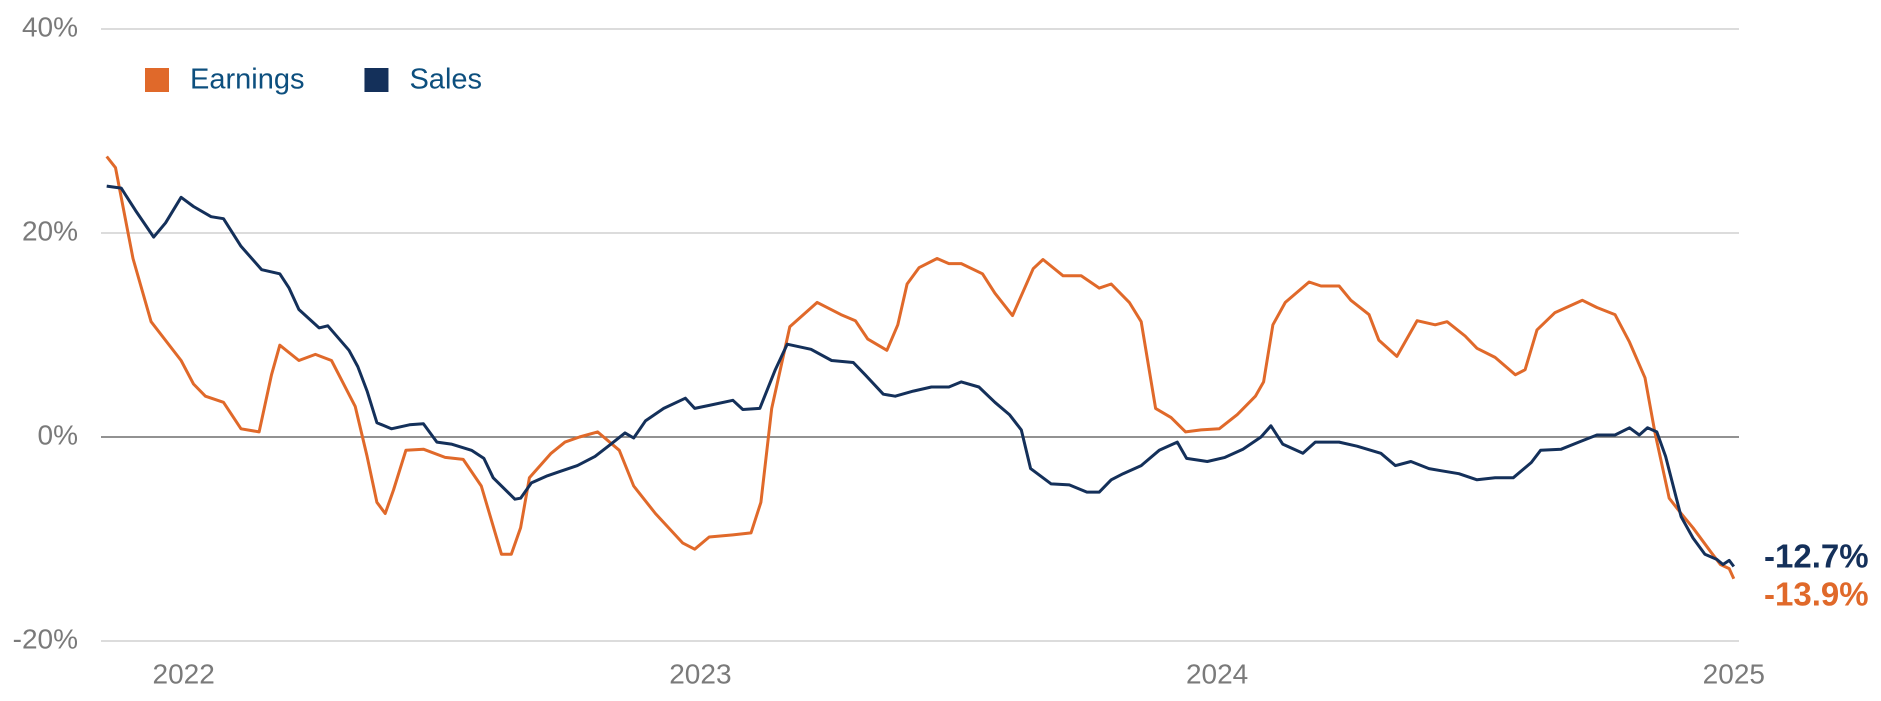 This screenshot has width=1881, height=701. What do you see at coordinates (184, 673) in the screenshot?
I see `x-tick-label: 2022` at bounding box center [184, 673].